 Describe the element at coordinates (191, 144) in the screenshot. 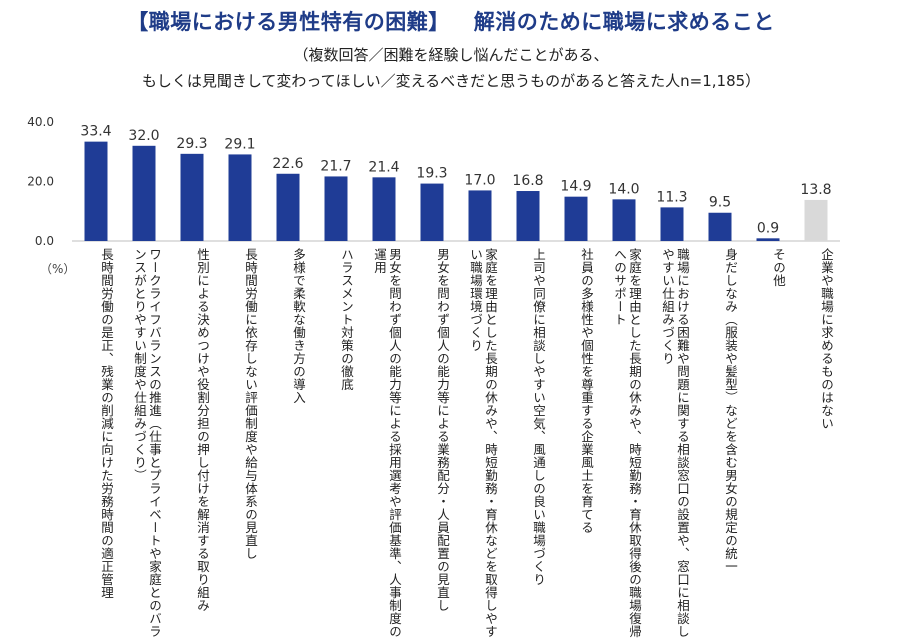

I see `bar-value-label: 29.3` at that location.